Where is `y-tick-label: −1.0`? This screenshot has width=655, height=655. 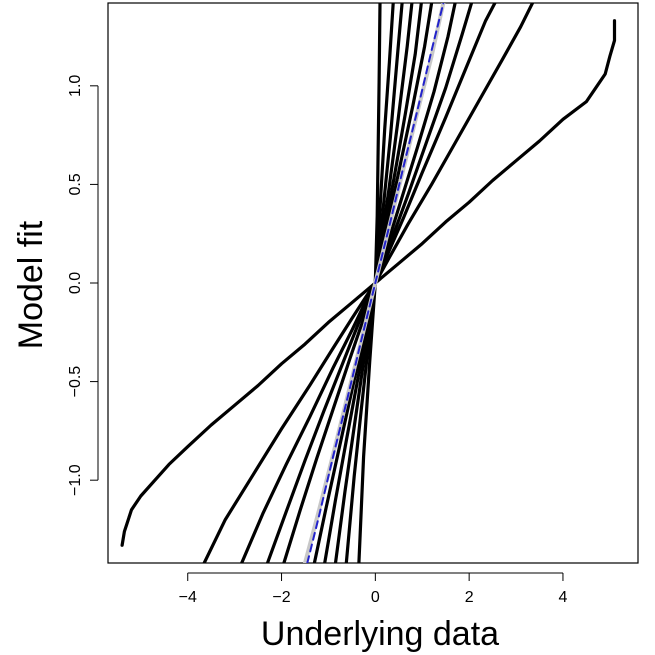 y-tick-label: −1.0 is located at coordinates (75, 480).